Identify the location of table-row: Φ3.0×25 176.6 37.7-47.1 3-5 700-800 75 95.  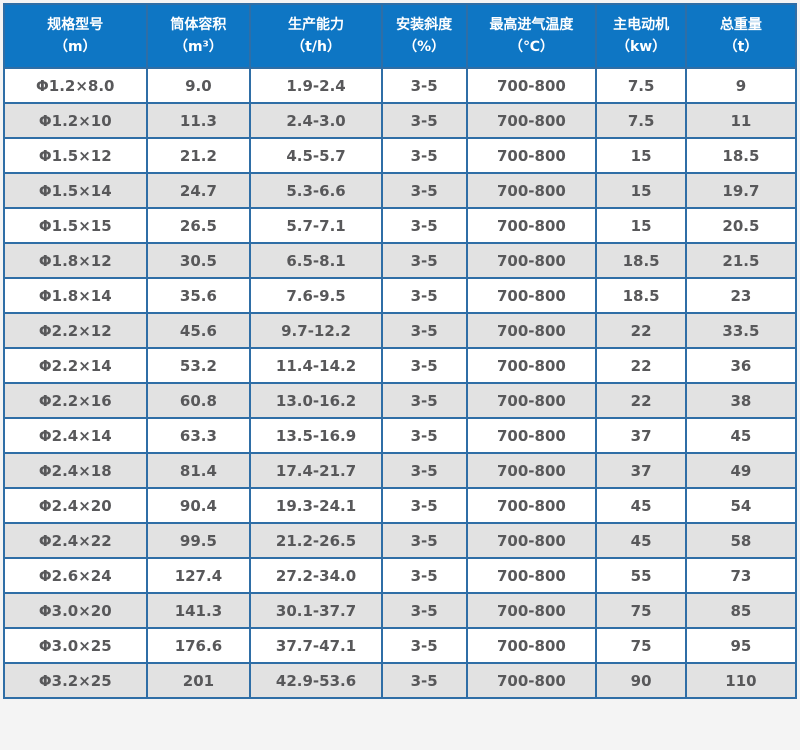
(400, 645).